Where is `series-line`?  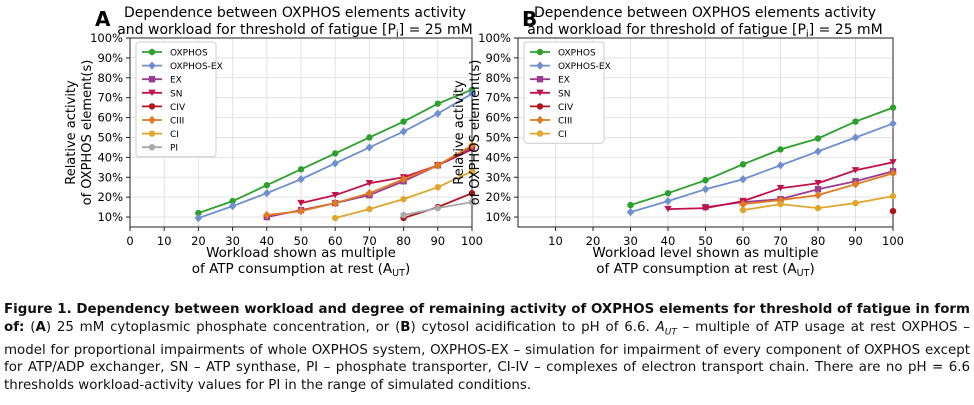
series-line is located at coordinates (762, 167).